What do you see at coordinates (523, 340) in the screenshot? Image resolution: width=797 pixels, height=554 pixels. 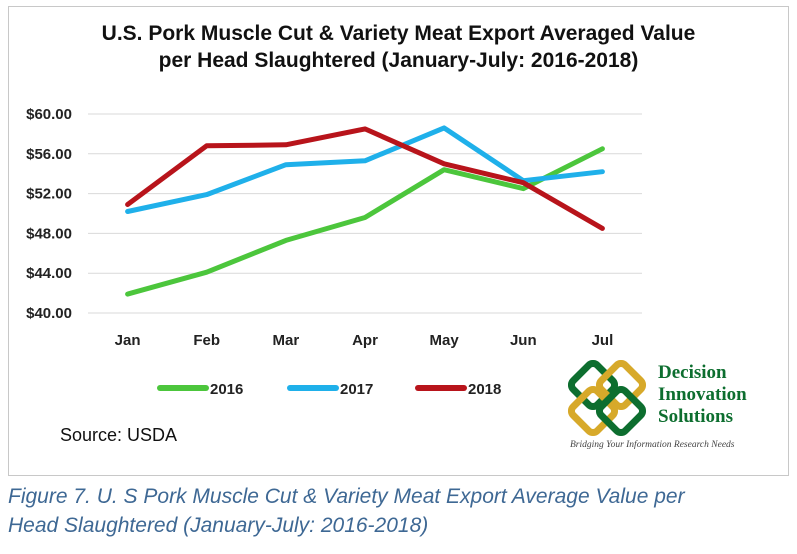 I see `x-tick-label: Jun` at bounding box center [523, 340].